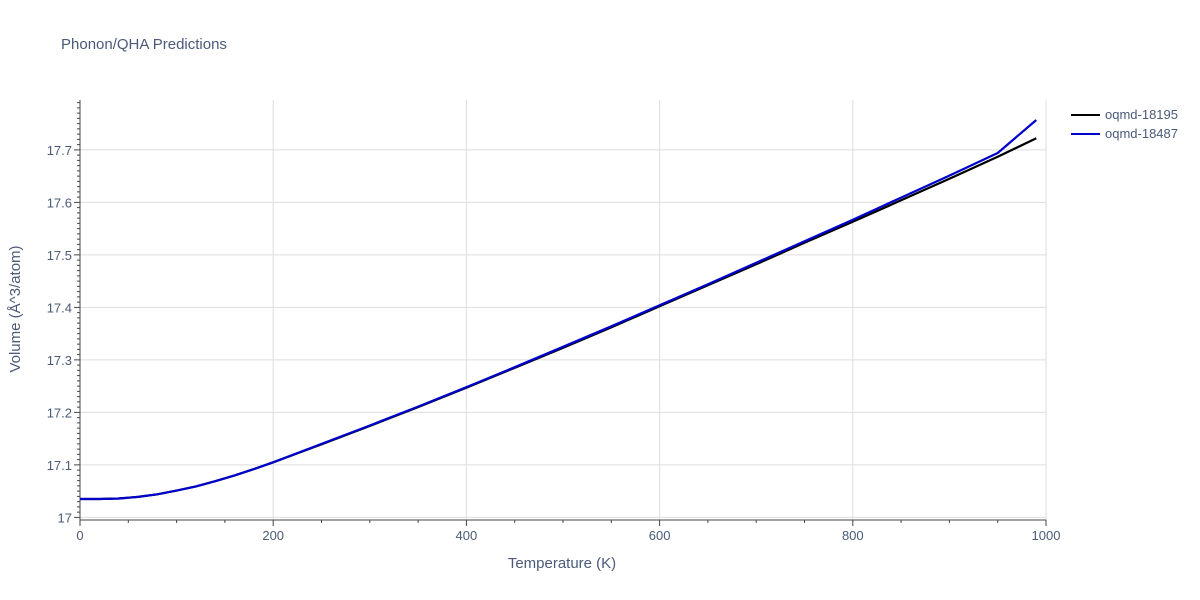 This screenshot has height=600, width=1200. I want to click on x-tick-label: 0, so click(79, 535).